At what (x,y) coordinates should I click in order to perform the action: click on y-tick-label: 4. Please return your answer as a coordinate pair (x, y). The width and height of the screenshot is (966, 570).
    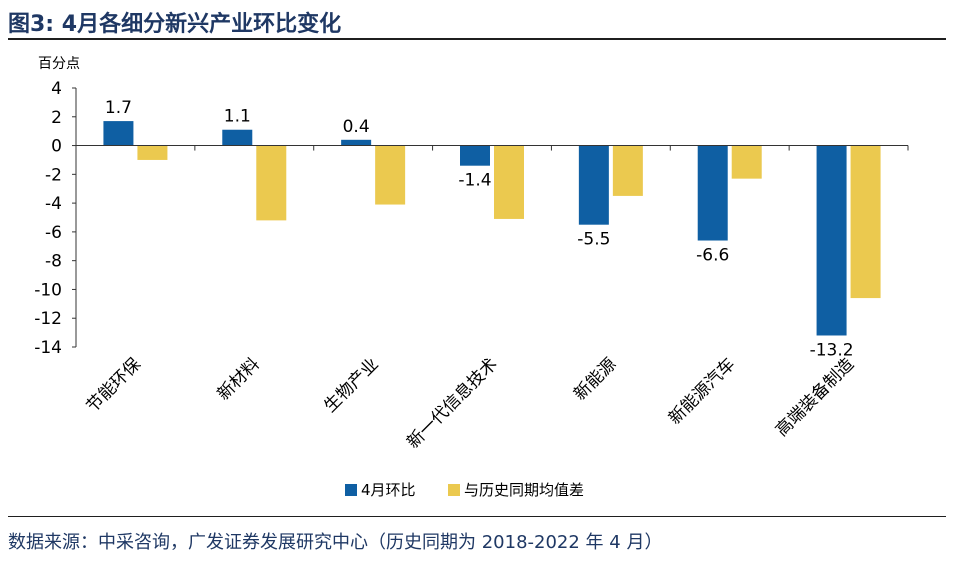
    Looking at the image, I should click on (56, 89).